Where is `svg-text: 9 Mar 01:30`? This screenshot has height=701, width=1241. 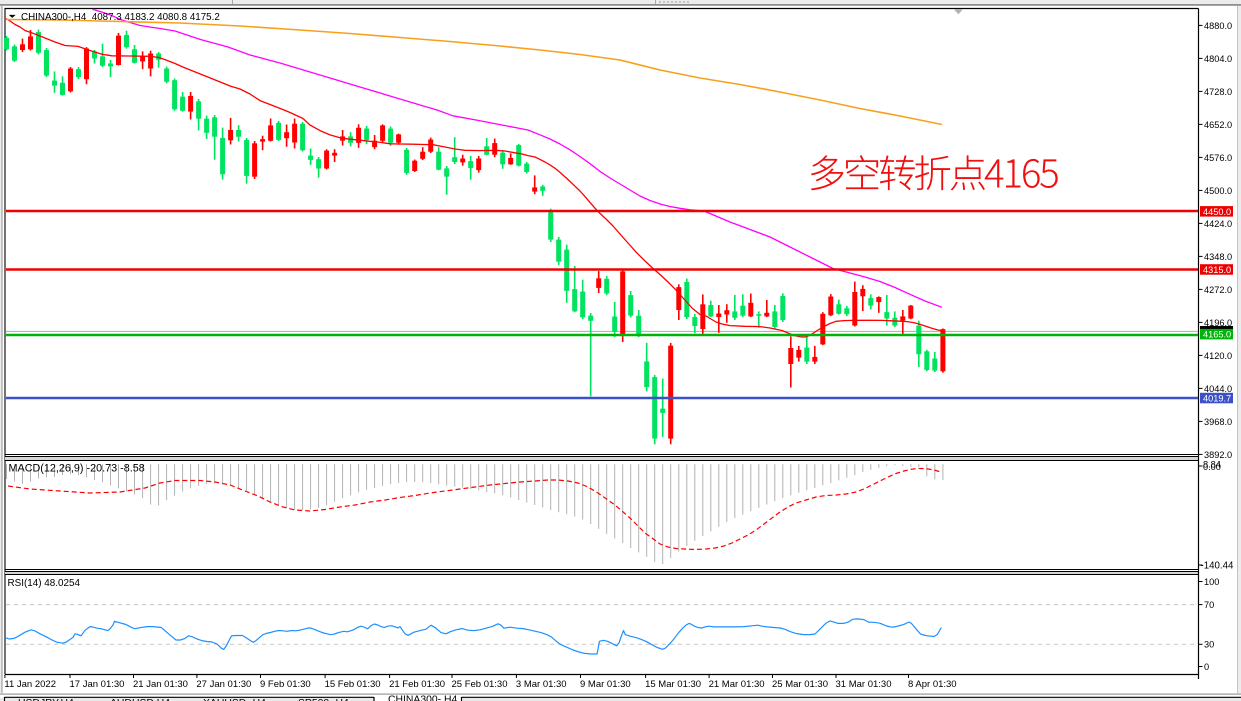 svg-text: 9 Mar 01:30 is located at coordinates (605, 684).